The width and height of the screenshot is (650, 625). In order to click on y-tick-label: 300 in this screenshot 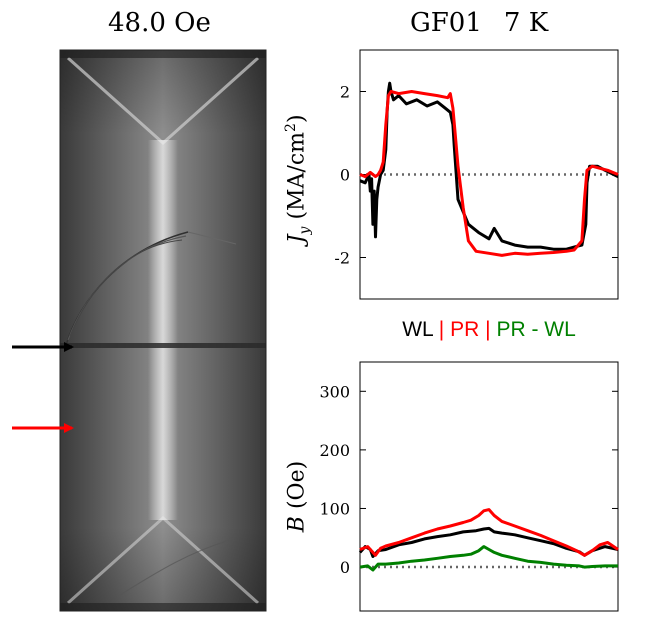, I will do `click(334, 391)`.